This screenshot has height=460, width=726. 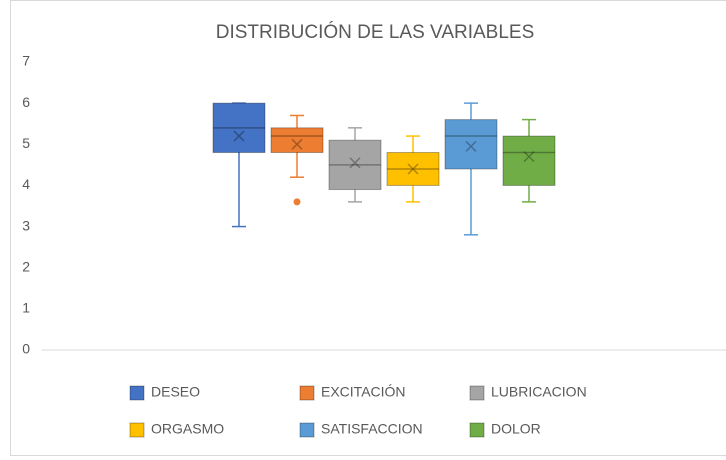 What do you see at coordinates (187, 429) in the screenshot?
I see `legend-label: ORGASMO` at bounding box center [187, 429].